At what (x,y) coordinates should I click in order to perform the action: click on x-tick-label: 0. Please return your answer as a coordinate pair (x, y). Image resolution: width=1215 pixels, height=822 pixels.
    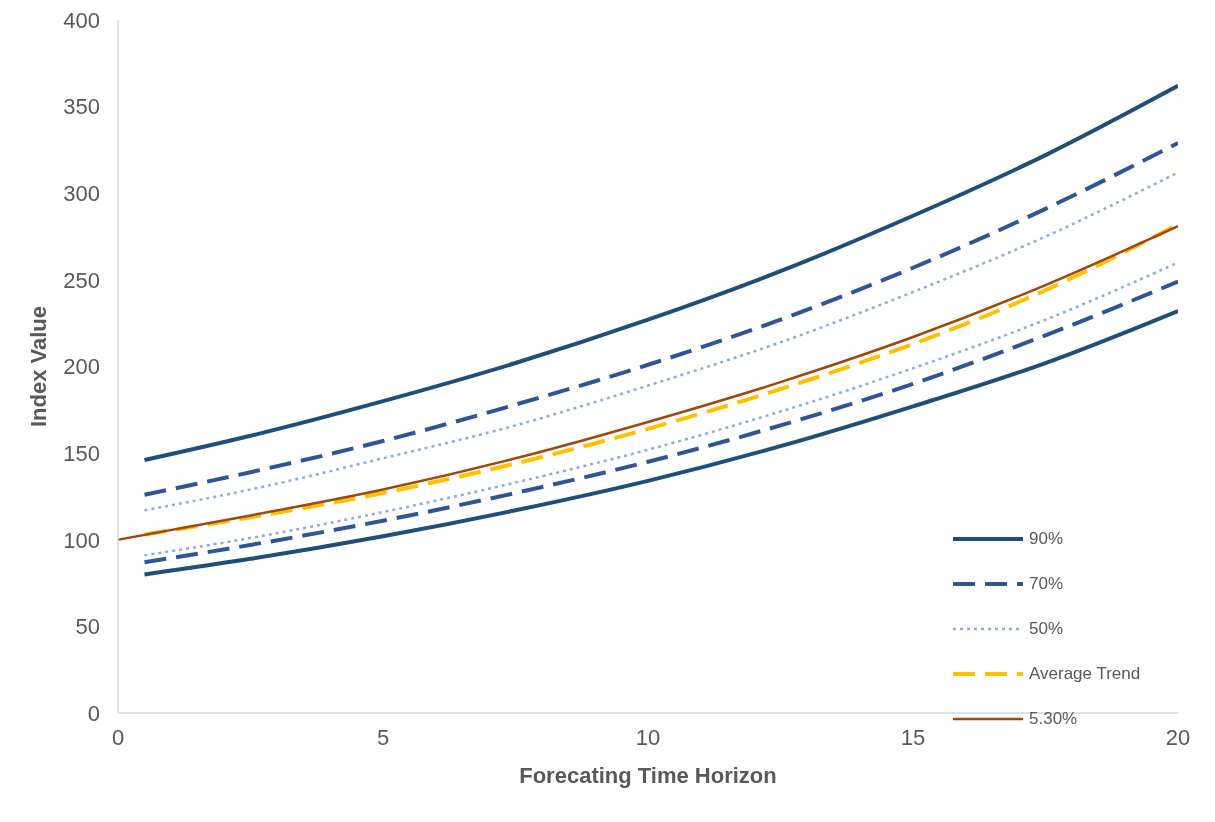
    Looking at the image, I should click on (118, 737).